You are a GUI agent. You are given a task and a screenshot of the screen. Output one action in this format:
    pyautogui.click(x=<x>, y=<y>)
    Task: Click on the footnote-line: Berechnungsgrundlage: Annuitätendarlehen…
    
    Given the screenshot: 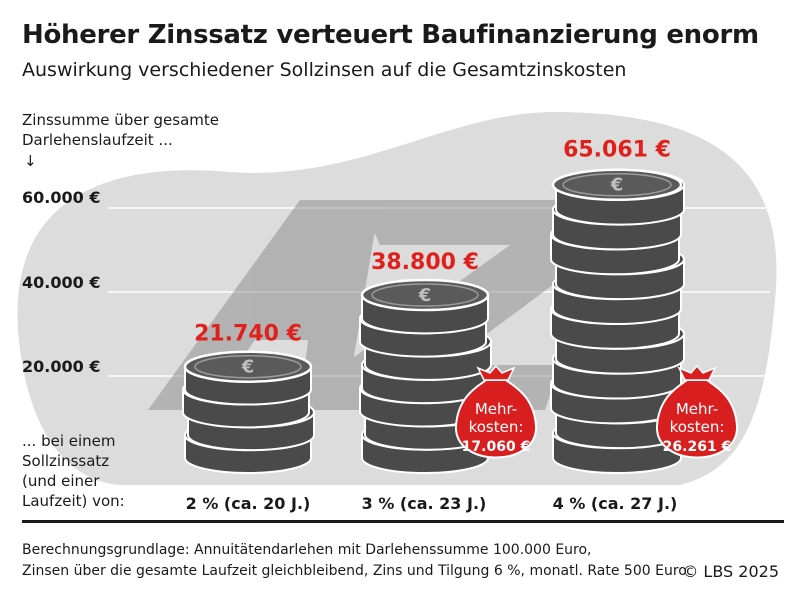 What is the action you would take?
    pyautogui.click(x=307, y=550)
    